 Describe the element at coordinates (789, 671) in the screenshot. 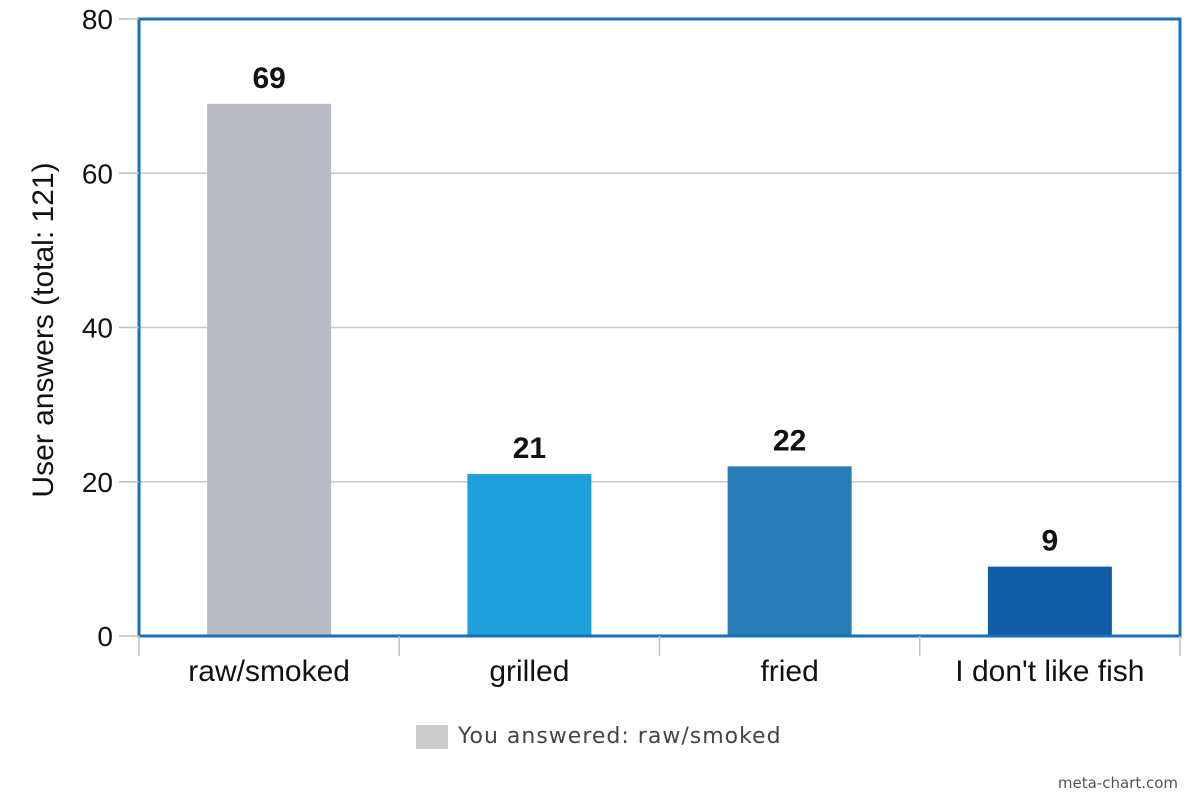

I see `x-tick-label: fried` at that location.